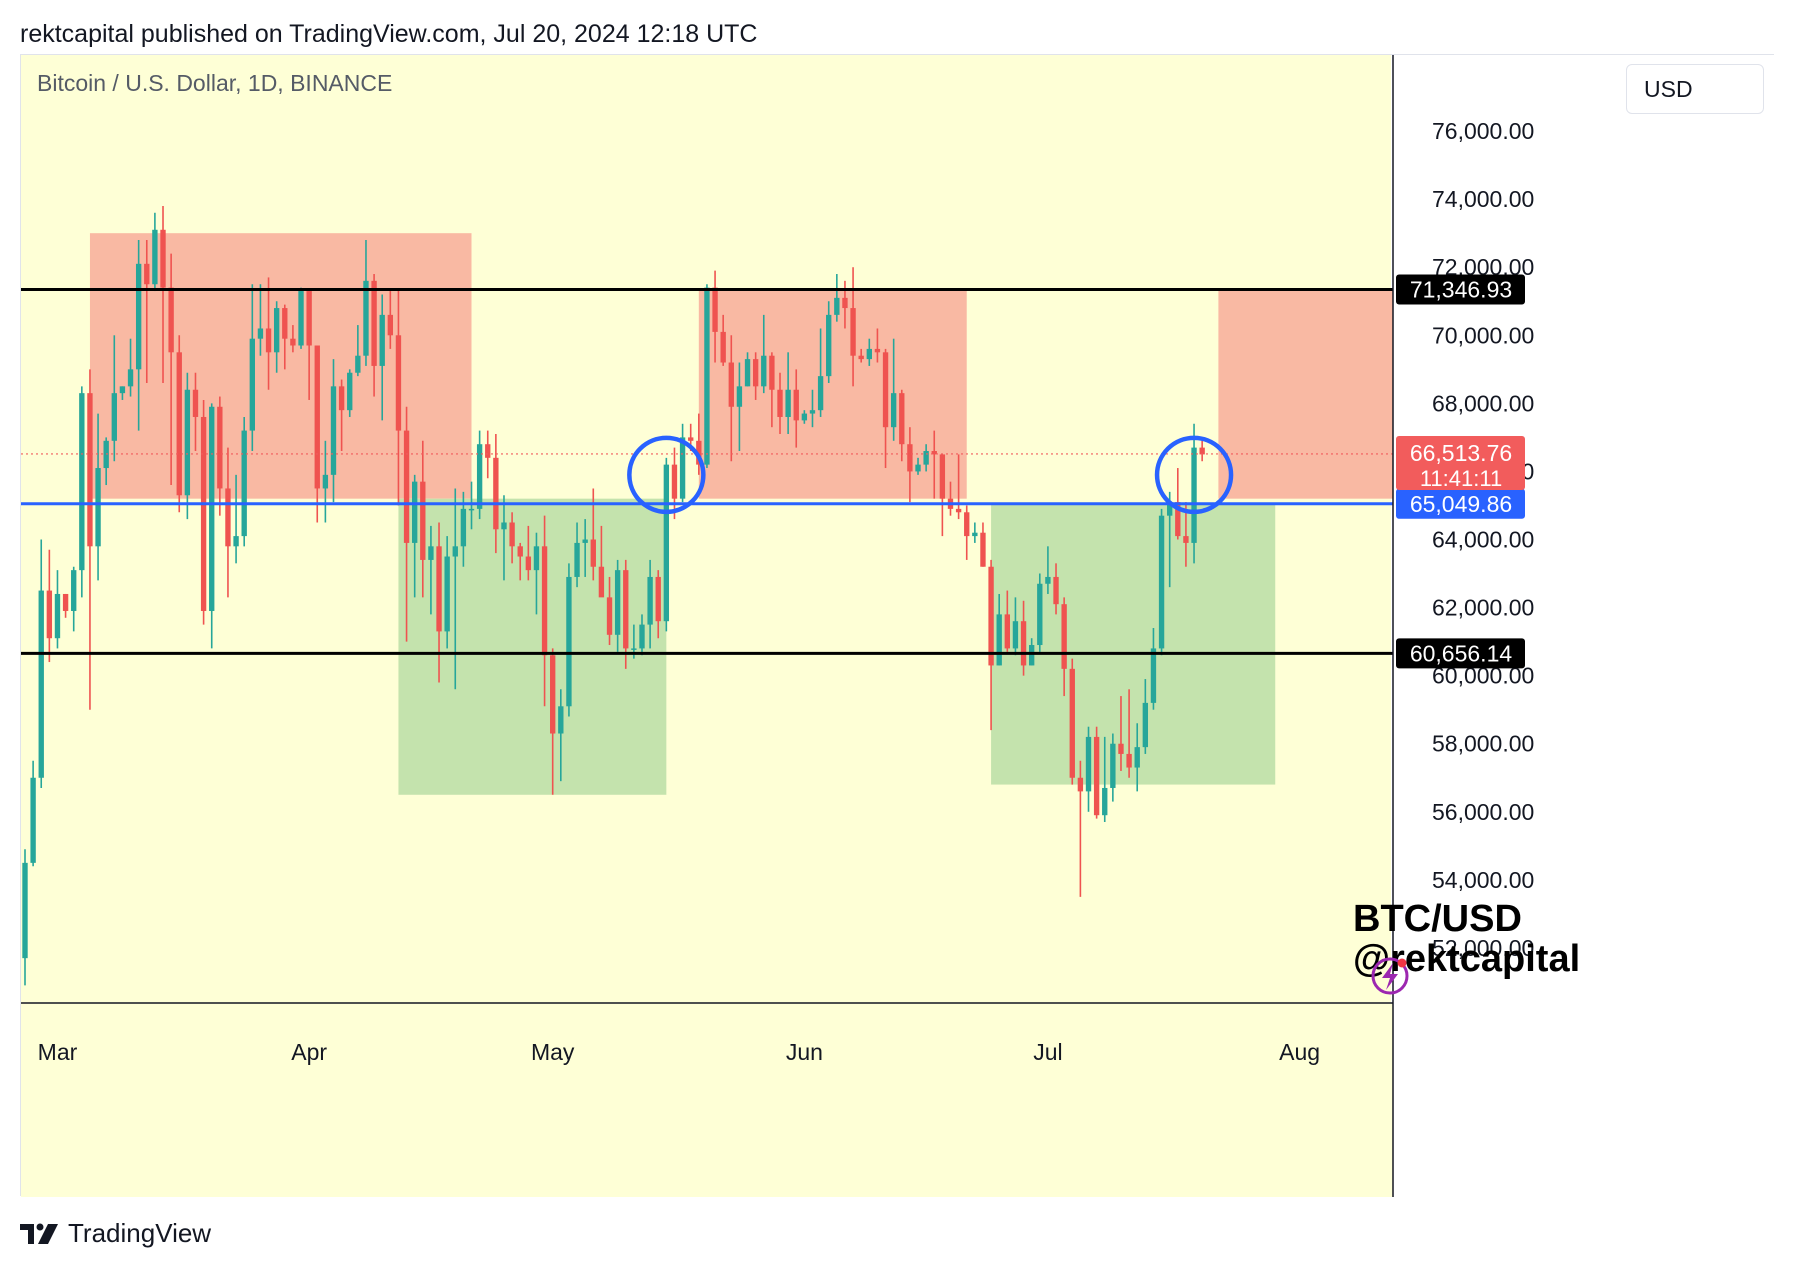 Image resolution: width=1794 pixels, height=1266 pixels. I want to click on lightning-dot, so click(1402, 963).